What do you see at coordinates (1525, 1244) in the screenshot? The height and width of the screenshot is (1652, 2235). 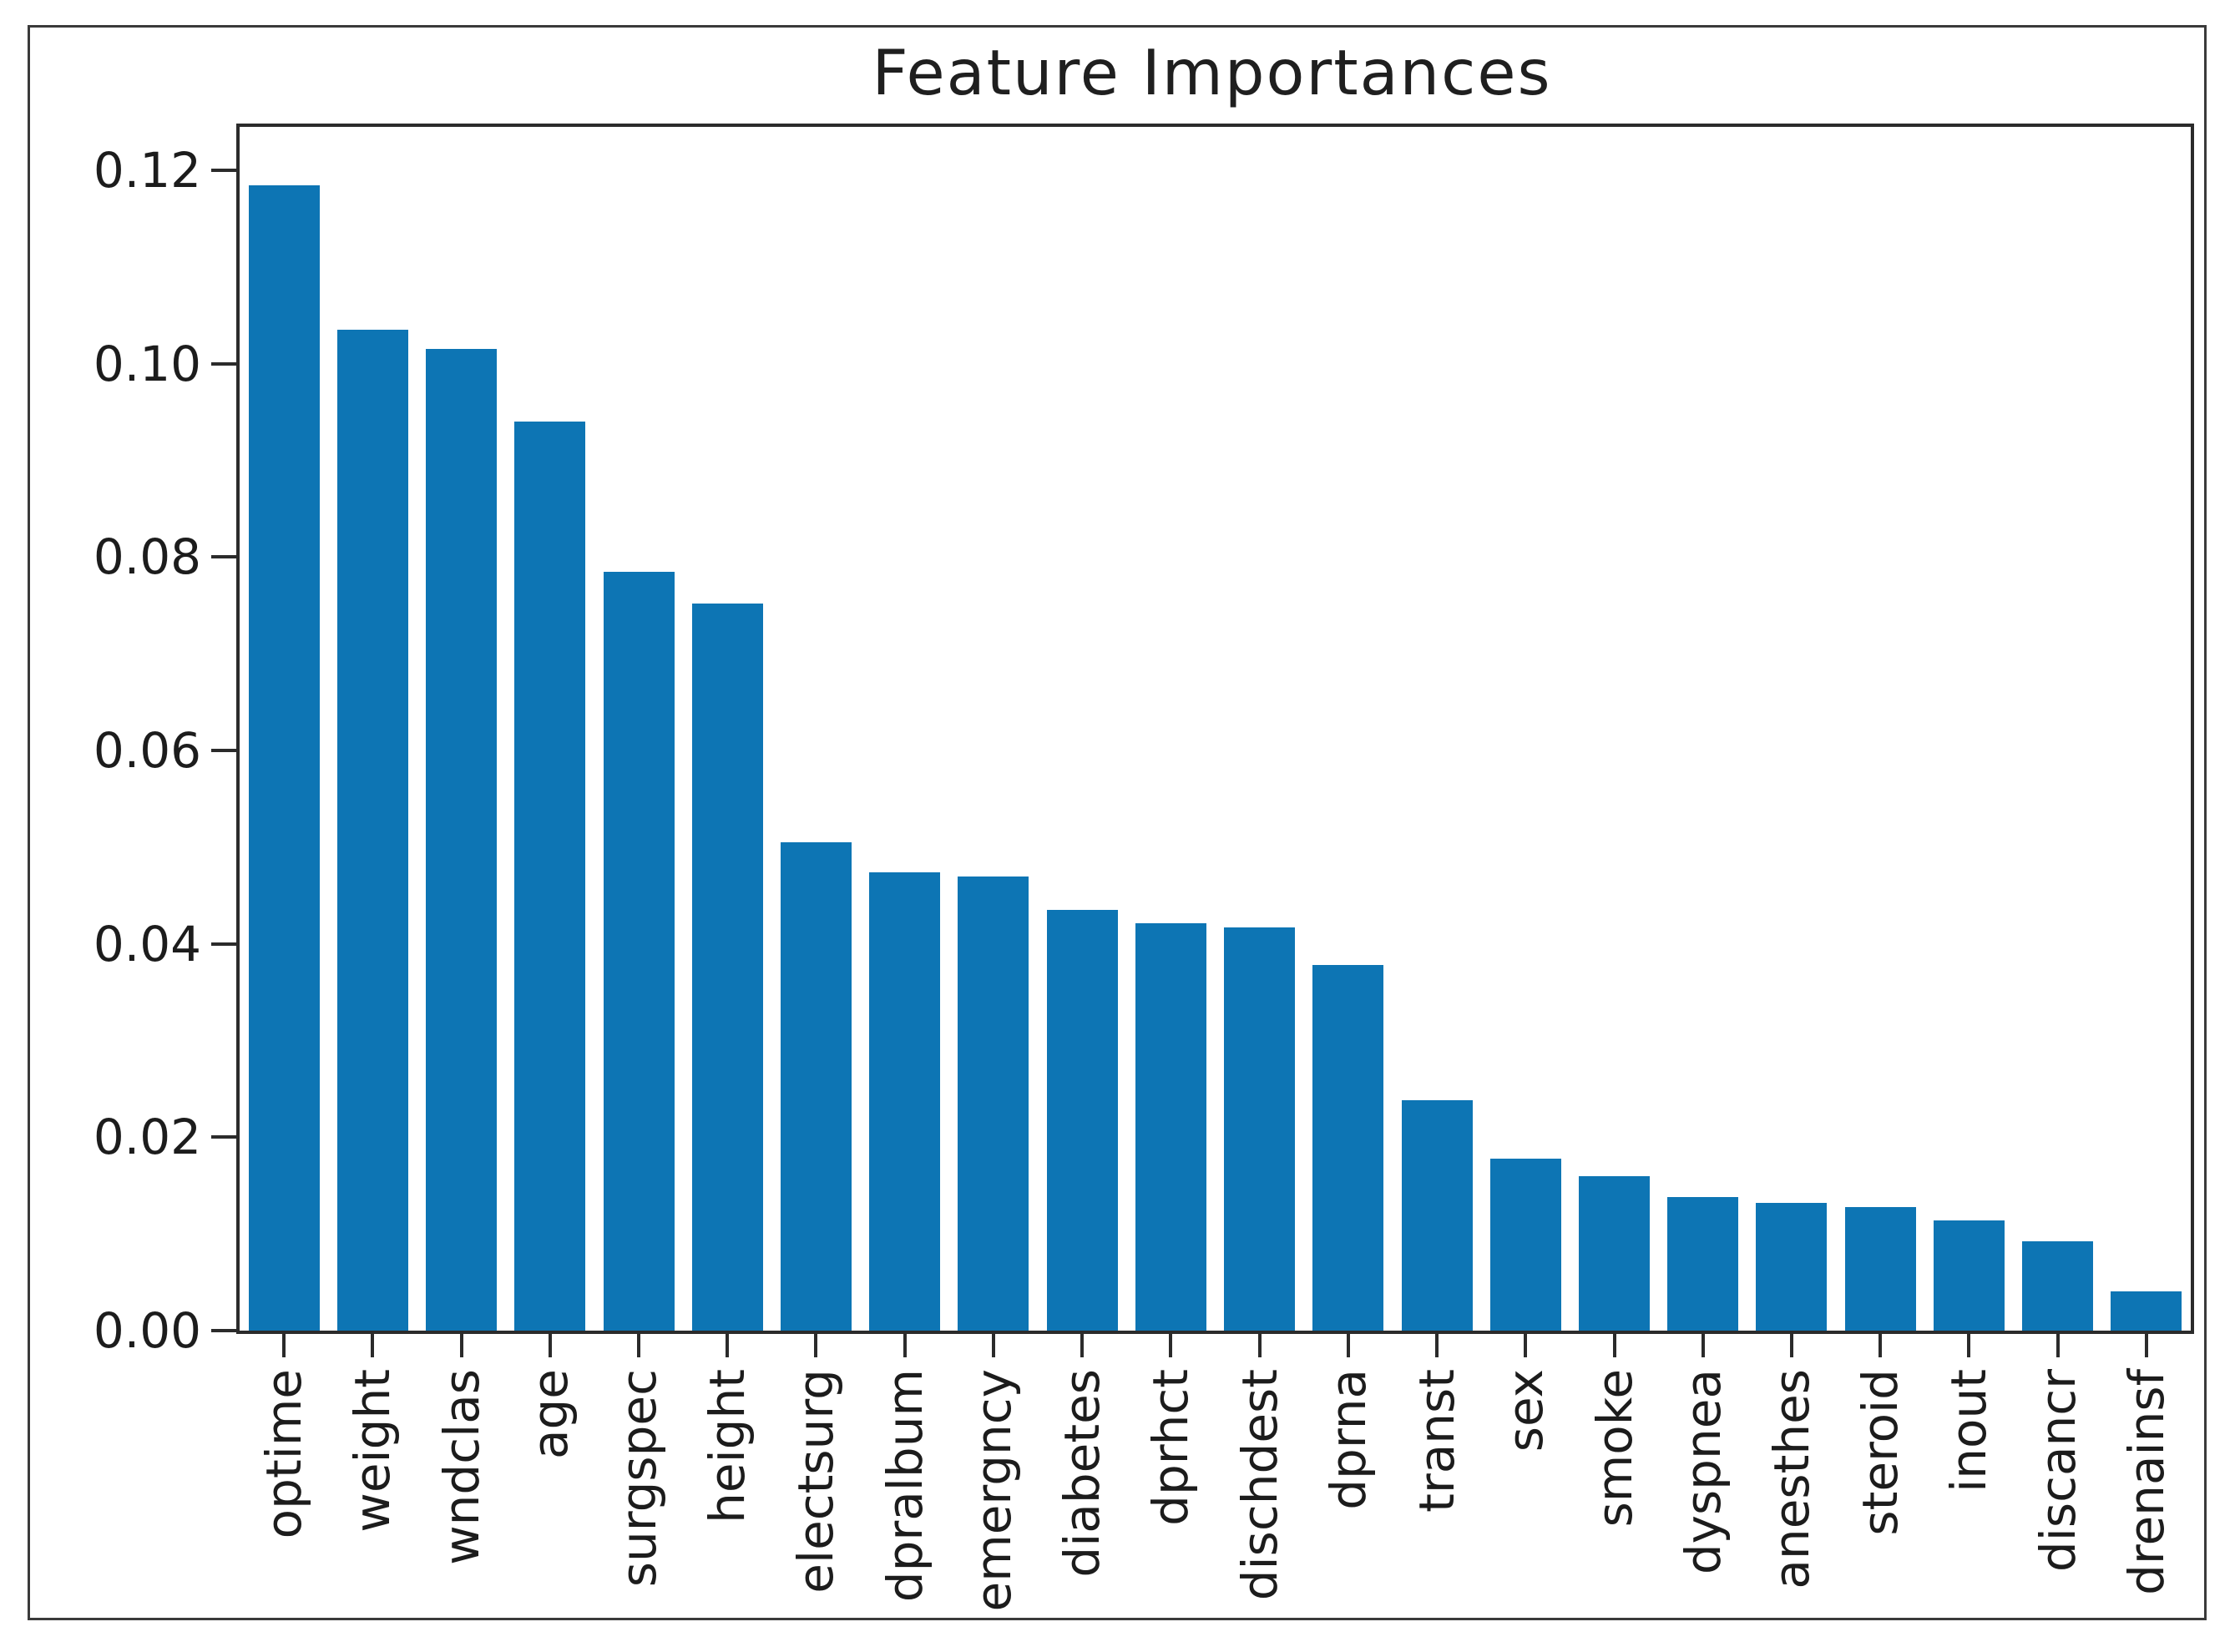 I see `bar-sex` at bounding box center [1525, 1244].